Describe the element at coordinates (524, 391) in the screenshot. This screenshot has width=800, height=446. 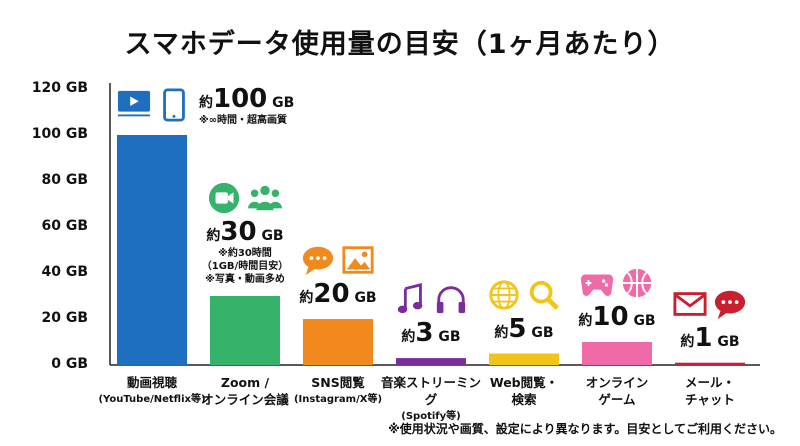
I see `x-tick-label: Web閲覧・ 検索` at that location.